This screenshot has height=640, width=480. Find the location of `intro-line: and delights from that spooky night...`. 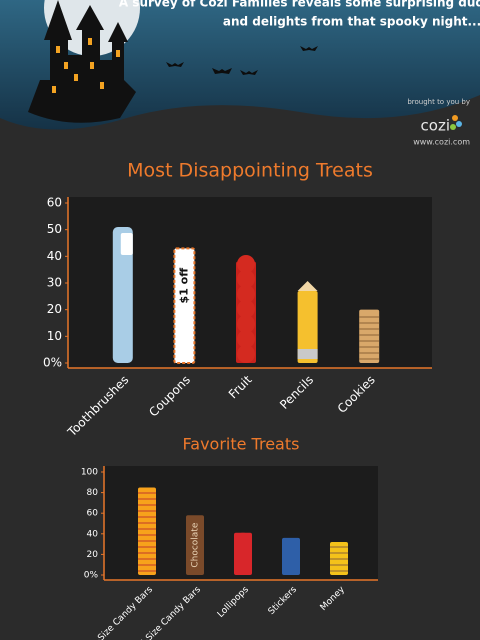

intro-line: and delights from that spooky night... is located at coordinates (351, 22).